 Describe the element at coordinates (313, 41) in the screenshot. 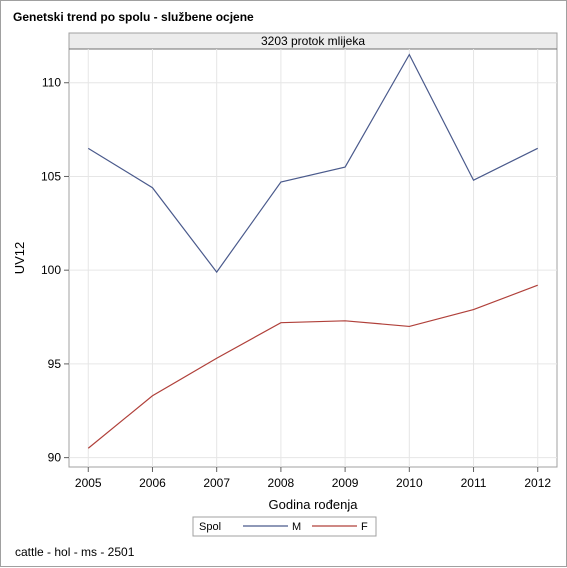

I see `panel-header-text: 3203 protok mlijeka` at that location.